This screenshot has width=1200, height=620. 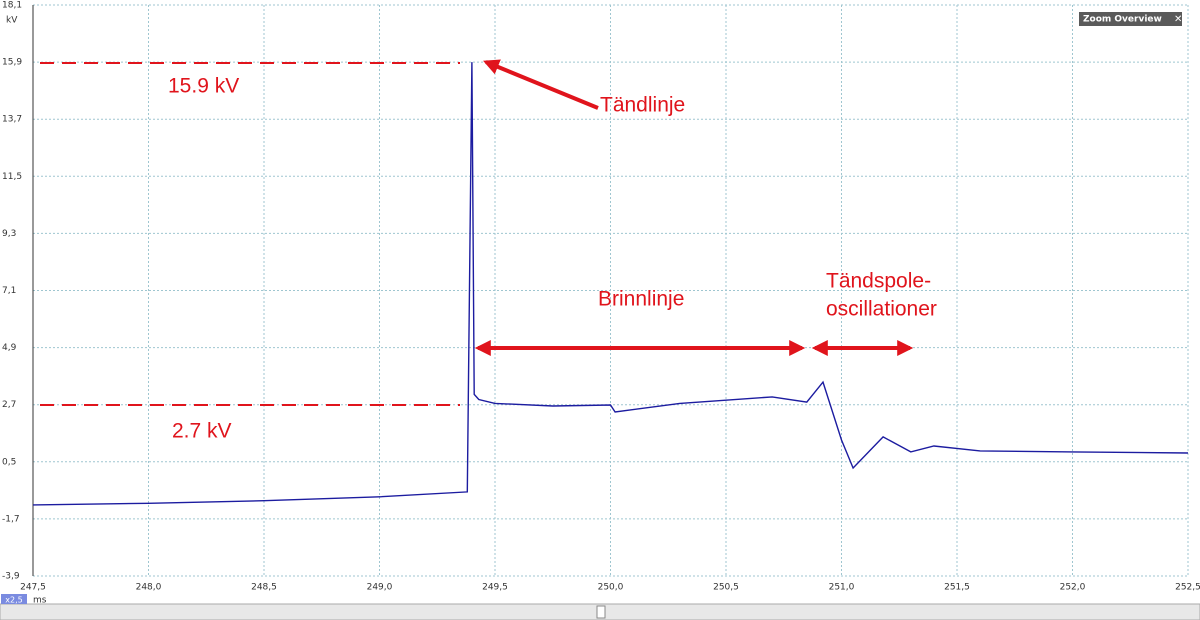 I want to click on x-tick-label: 249,0, so click(x=380, y=588).